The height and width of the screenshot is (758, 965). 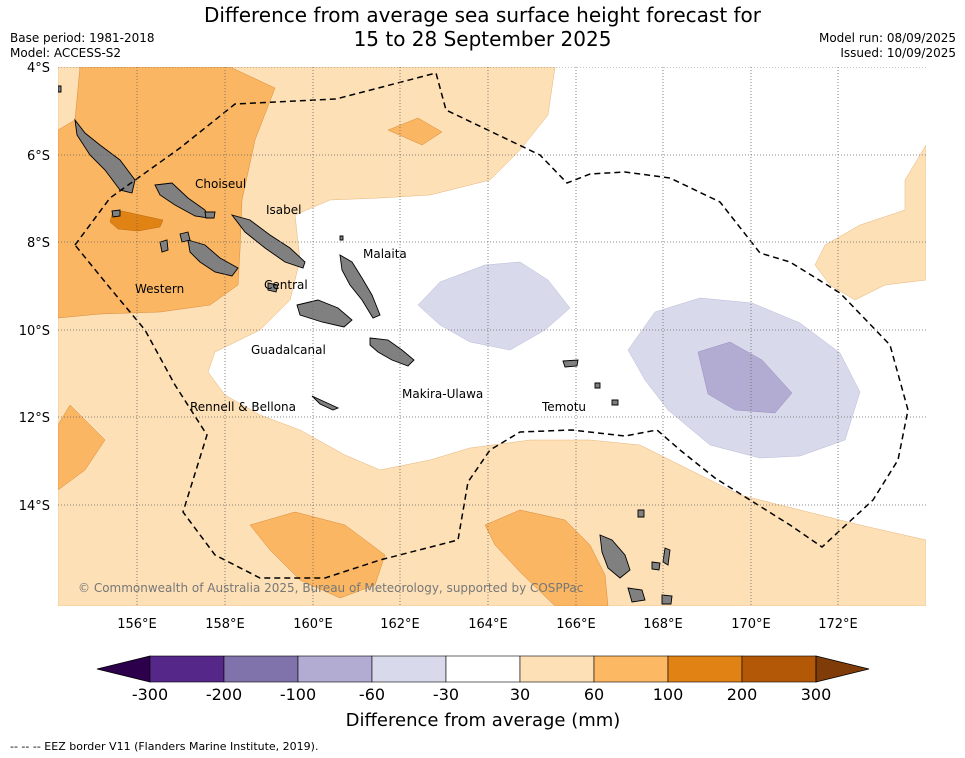 What do you see at coordinates (442, 394) in the screenshot?
I see `label-makira-ulawa: Makira-Ulawa` at bounding box center [442, 394].